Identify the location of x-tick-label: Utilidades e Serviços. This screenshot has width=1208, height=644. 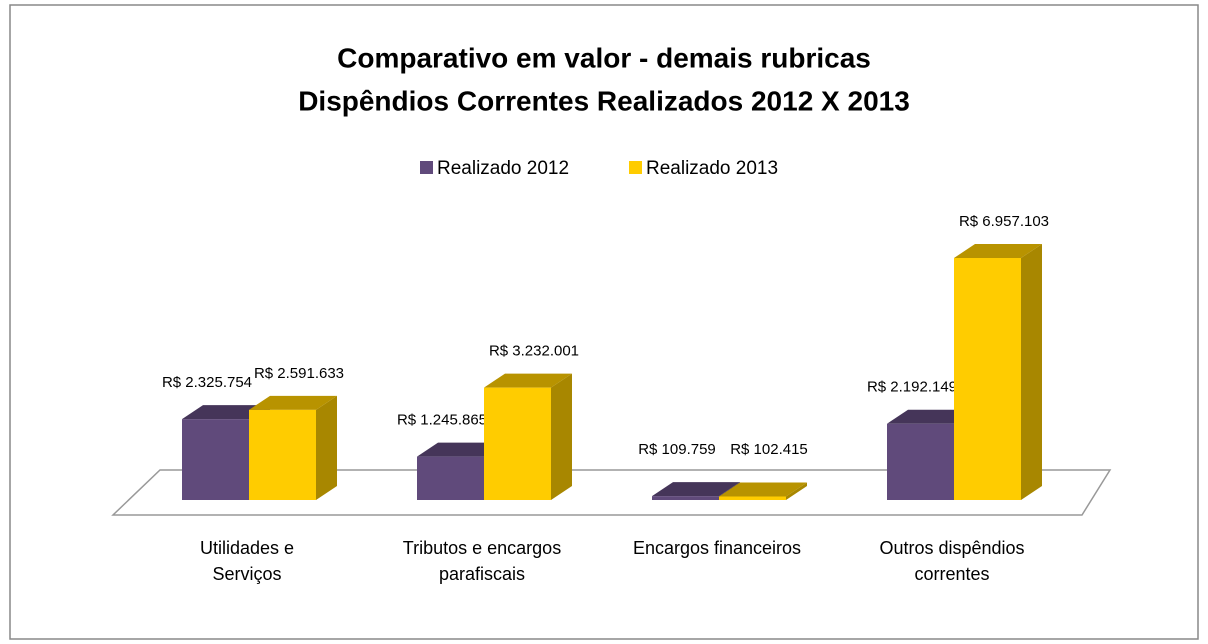
(247, 561).